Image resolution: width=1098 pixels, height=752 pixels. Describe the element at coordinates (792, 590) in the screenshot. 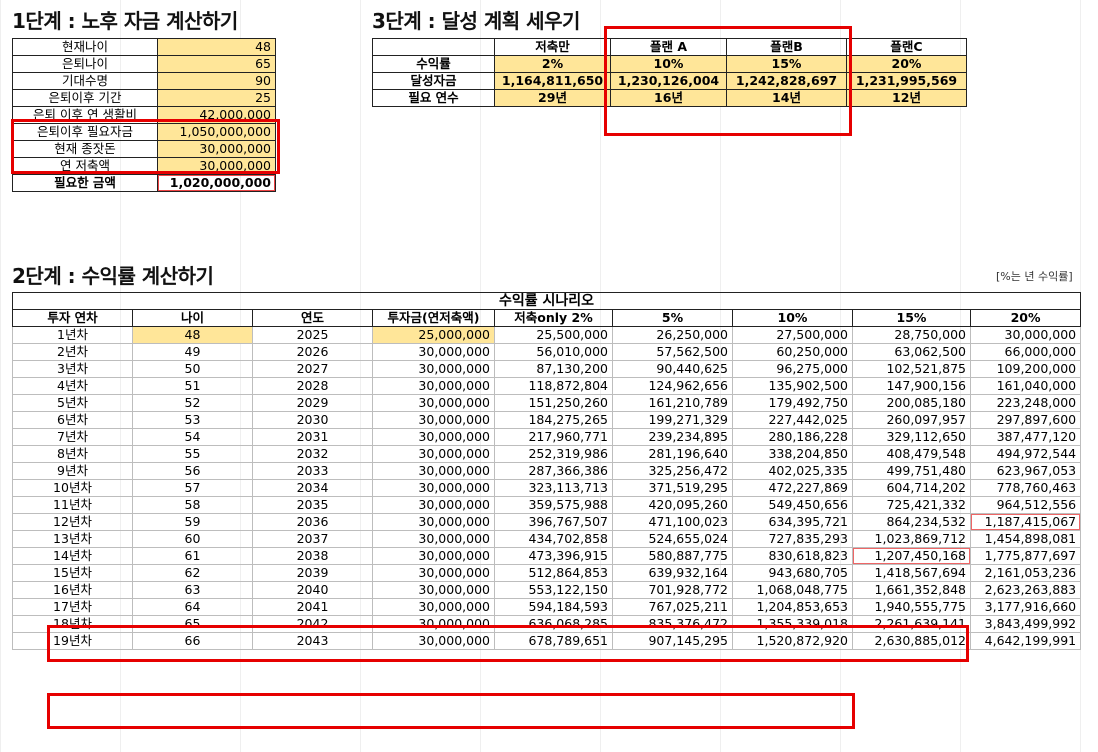

I see `table-cell: 1,068,048,775` at that location.